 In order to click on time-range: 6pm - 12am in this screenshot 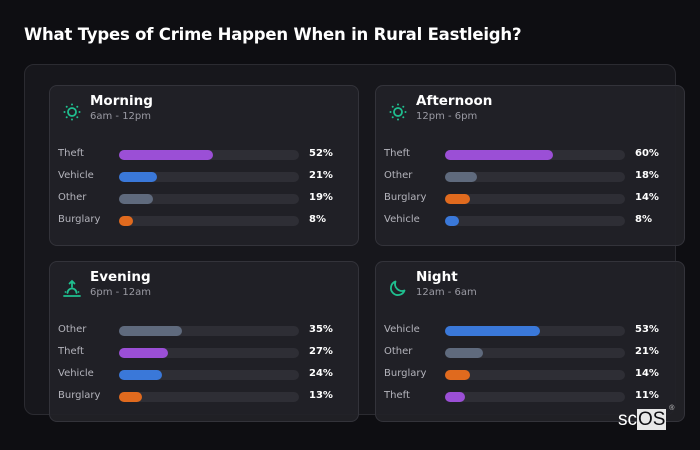, I will do `click(121, 292)`.